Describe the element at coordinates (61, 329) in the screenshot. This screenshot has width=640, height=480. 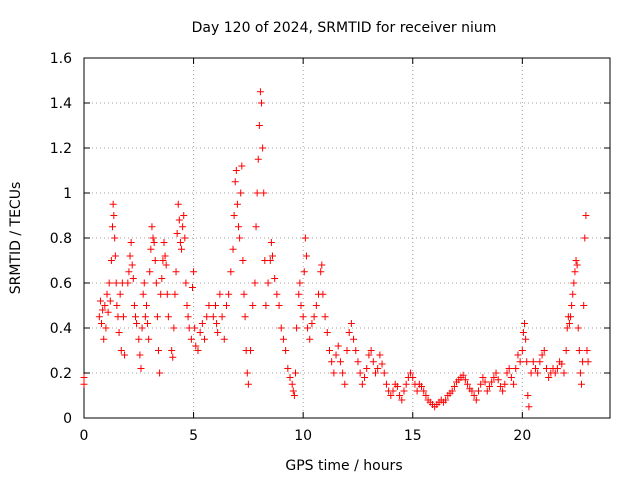
I see `y-tick-label: 0.4` at that location.